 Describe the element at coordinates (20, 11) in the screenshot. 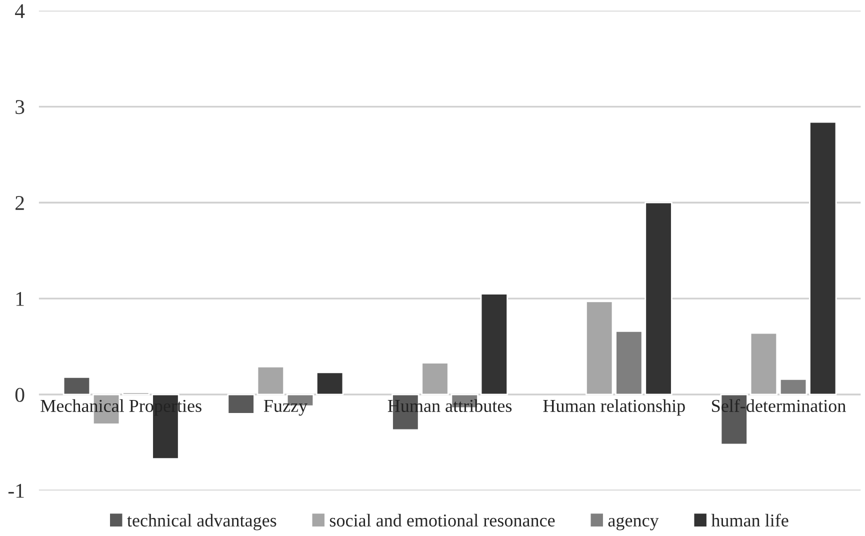

I see `y-tick-label: 4` at that location.